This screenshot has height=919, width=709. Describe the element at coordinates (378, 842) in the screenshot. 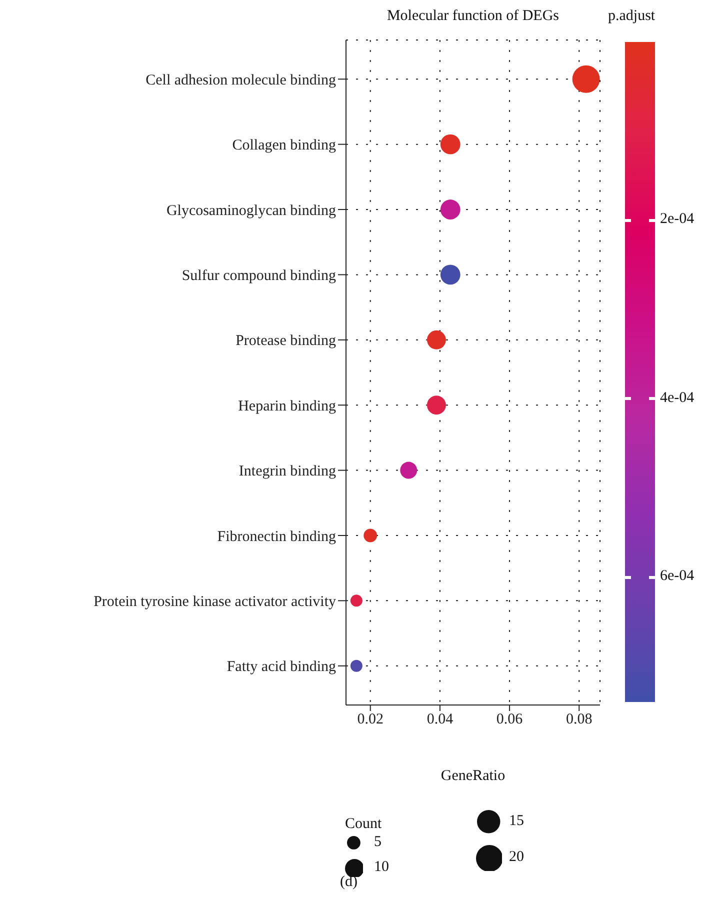

I see `legend-label: 5` at that location.